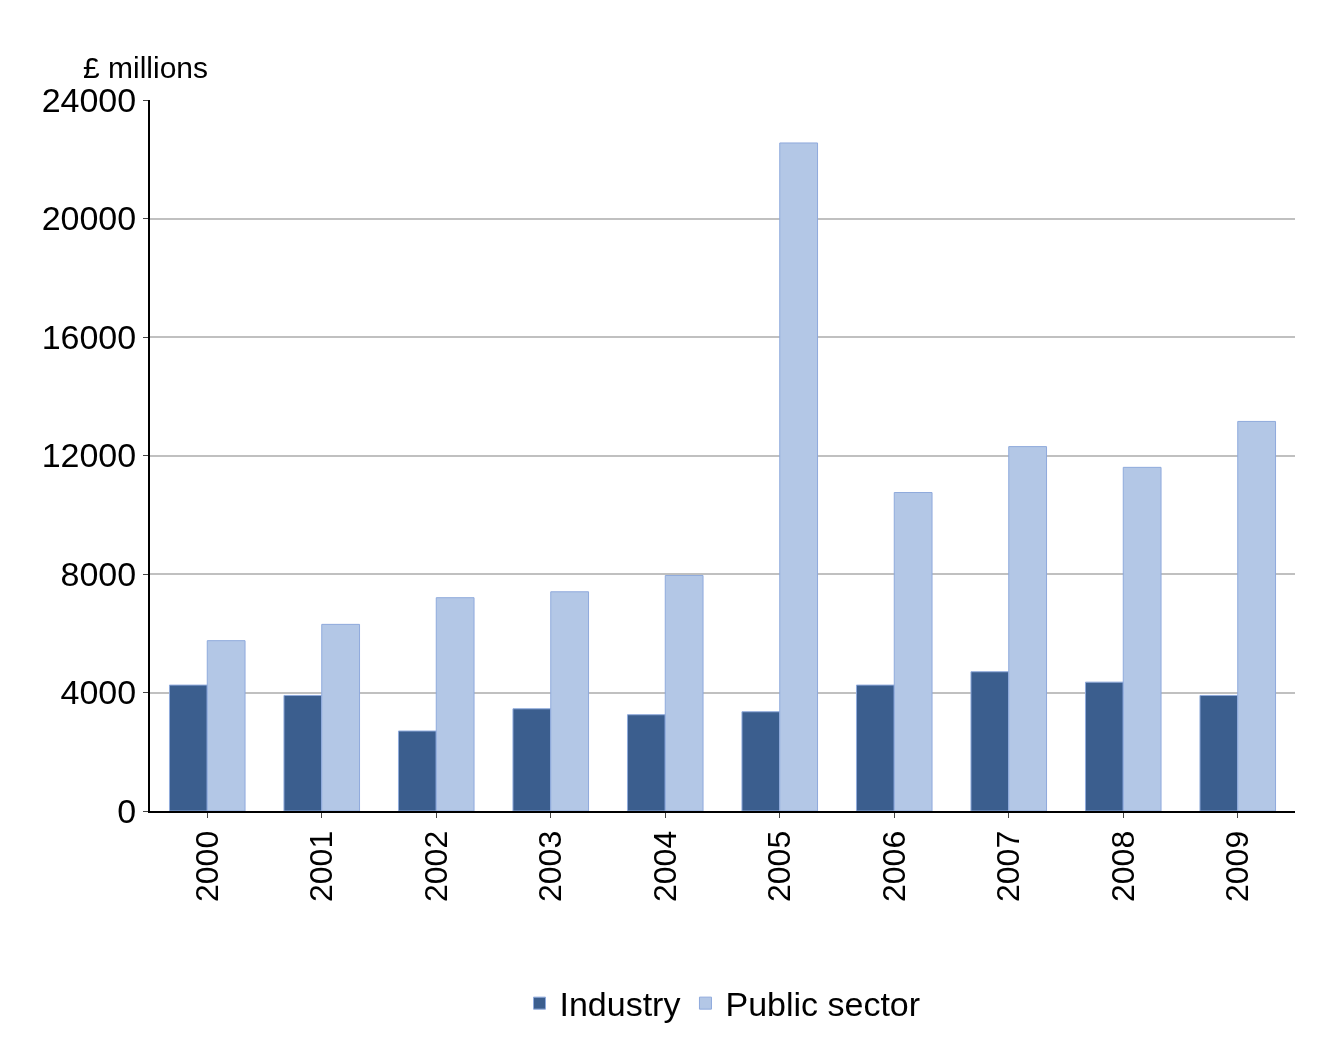  Describe the element at coordinates (206, 866) in the screenshot. I see `x-tick-label: 2000` at that location.